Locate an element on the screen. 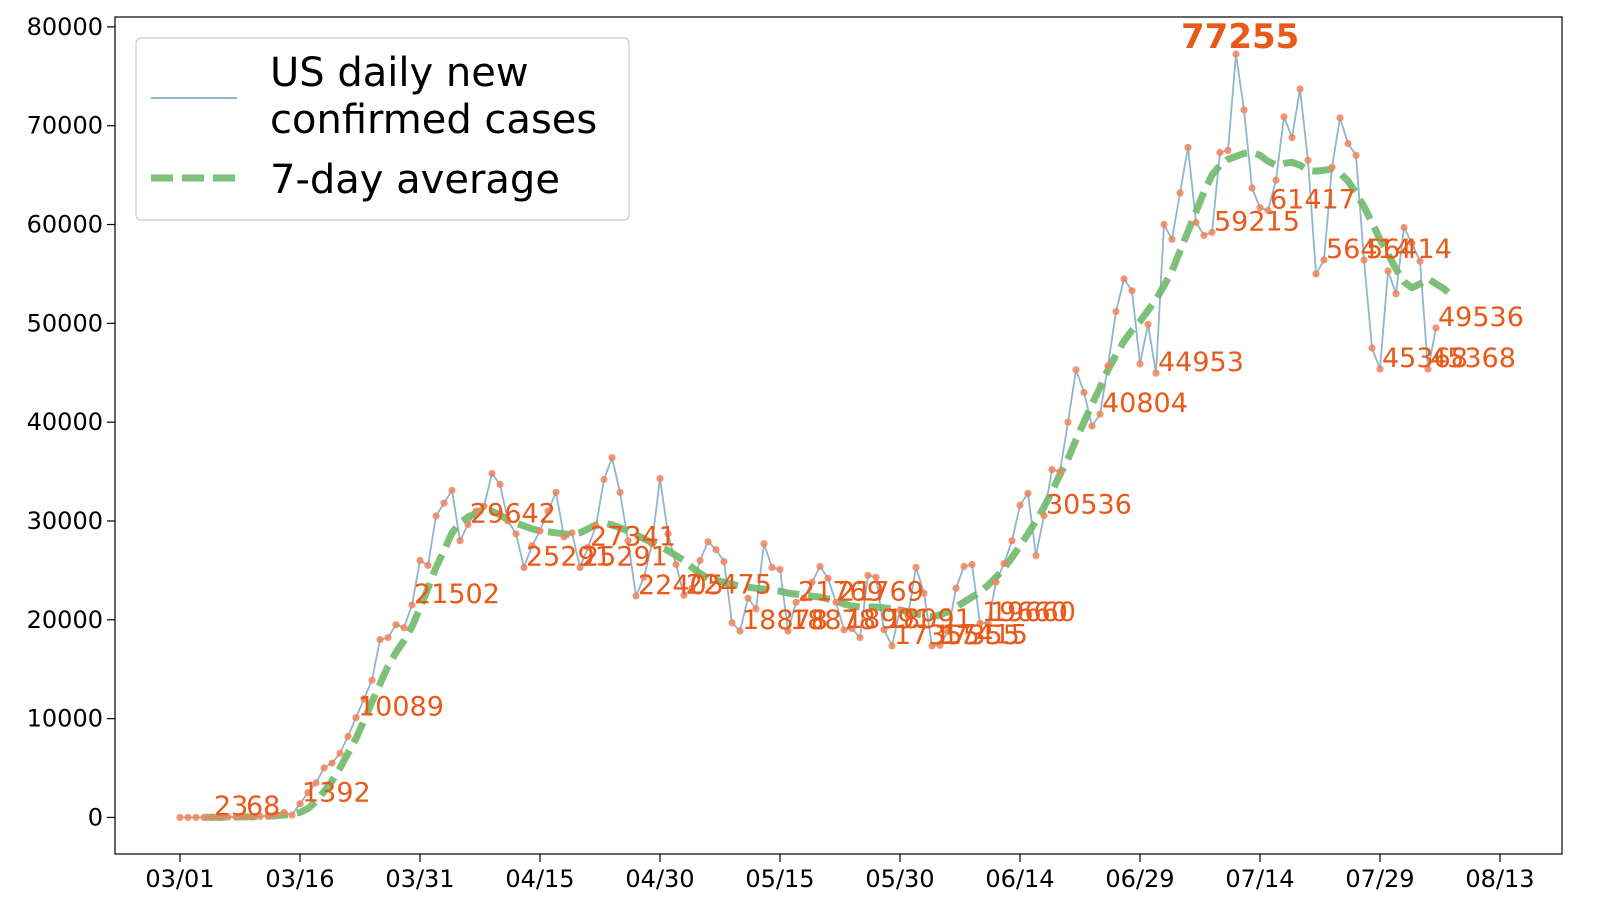 The height and width of the screenshot is (900, 1600). x-tick-label: 03/31 is located at coordinates (419, 879).